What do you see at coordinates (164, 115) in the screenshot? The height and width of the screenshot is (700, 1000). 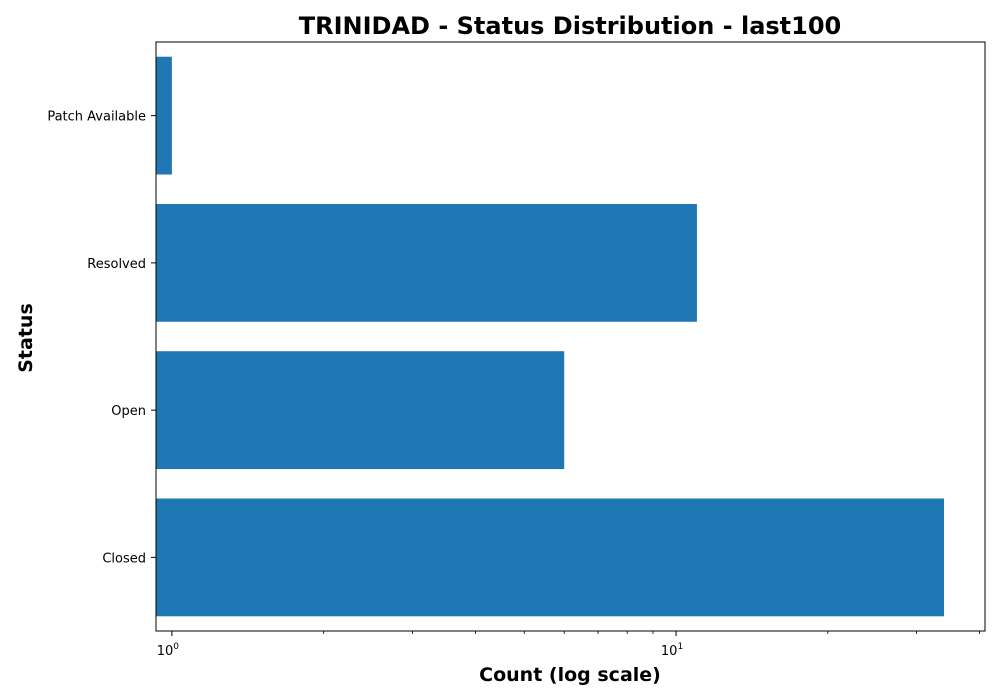 I see `bar-patch-available` at bounding box center [164, 115].